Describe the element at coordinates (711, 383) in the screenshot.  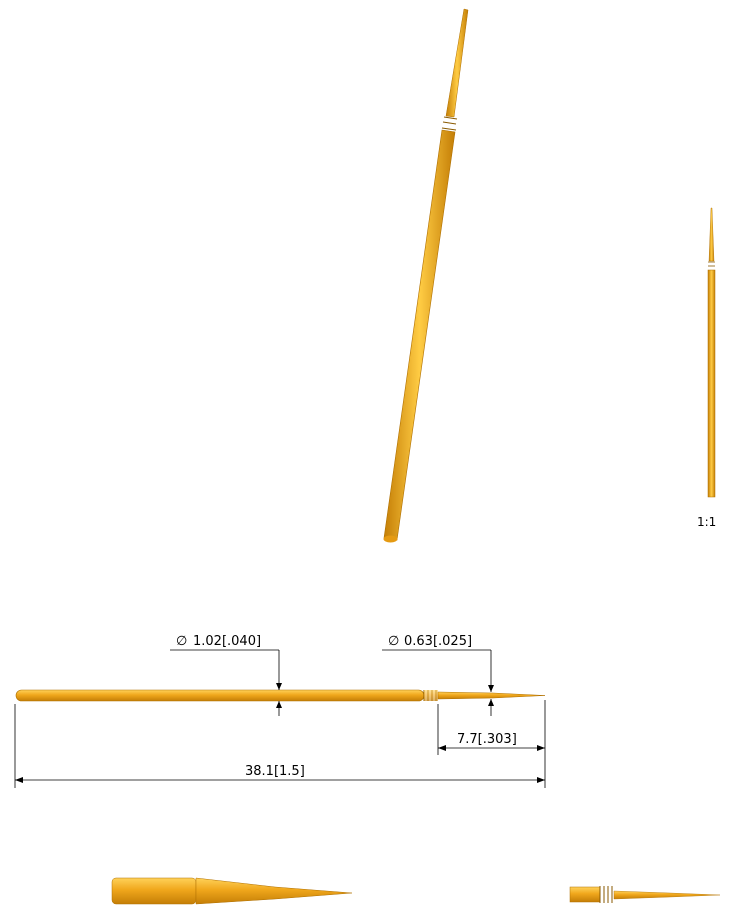
I see `scale-view-body` at that location.